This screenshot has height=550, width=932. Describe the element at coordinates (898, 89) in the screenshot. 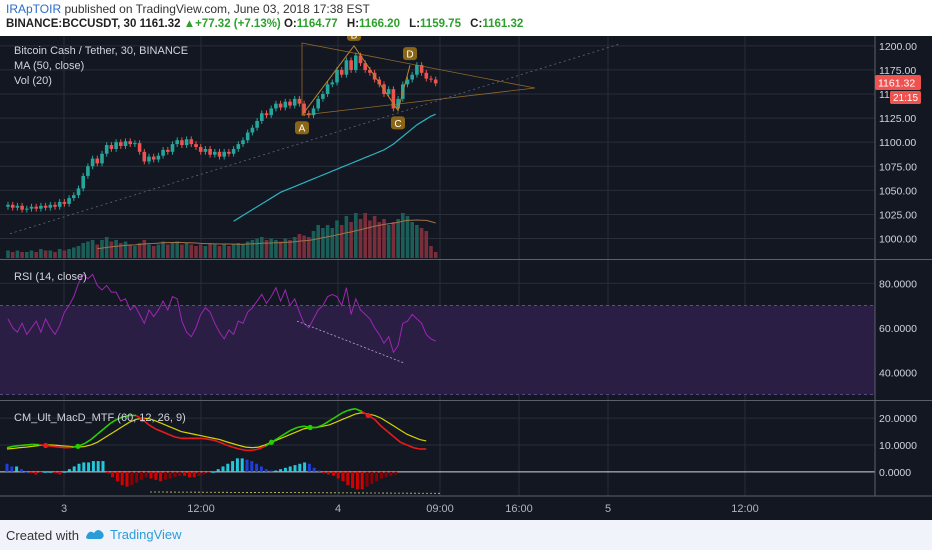

I see `price-tag: 1161.32 21:15` at that location.